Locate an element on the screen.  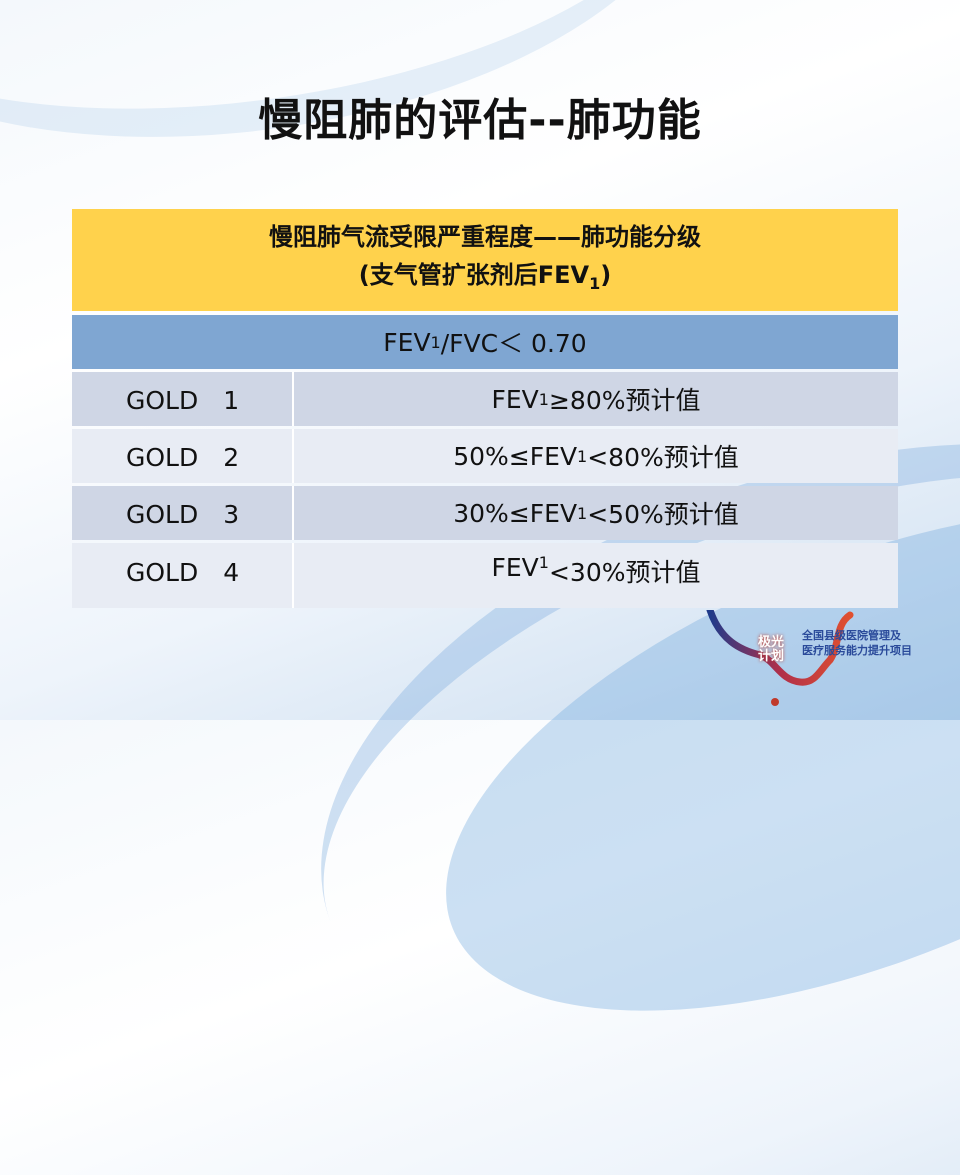
table-row: GOLD 4 FEV 1 <30%预计值 is located at coordinates (485, 575).